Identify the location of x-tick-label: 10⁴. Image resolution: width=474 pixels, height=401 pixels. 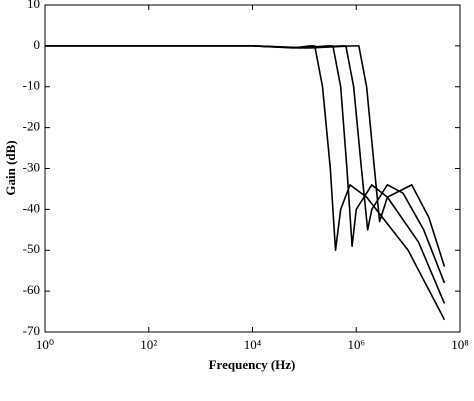
(253, 344).